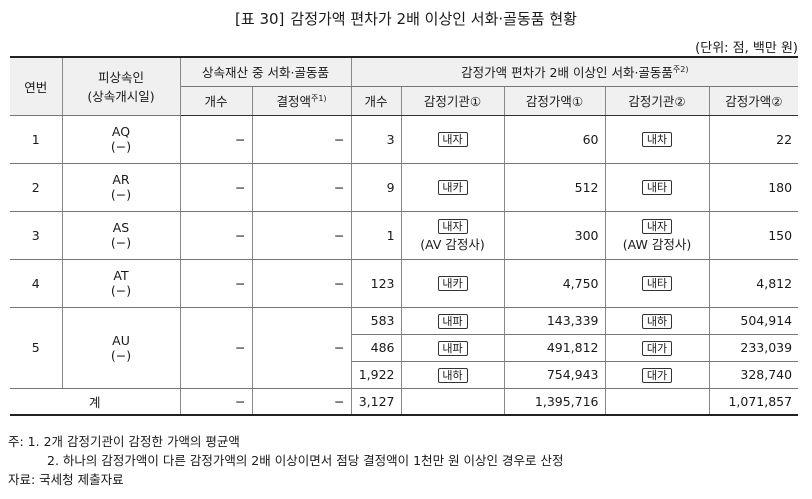 The height and width of the screenshot is (499, 812). What do you see at coordinates (753, 374) in the screenshot?
I see `cell-value2: 328,740` at bounding box center [753, 374].